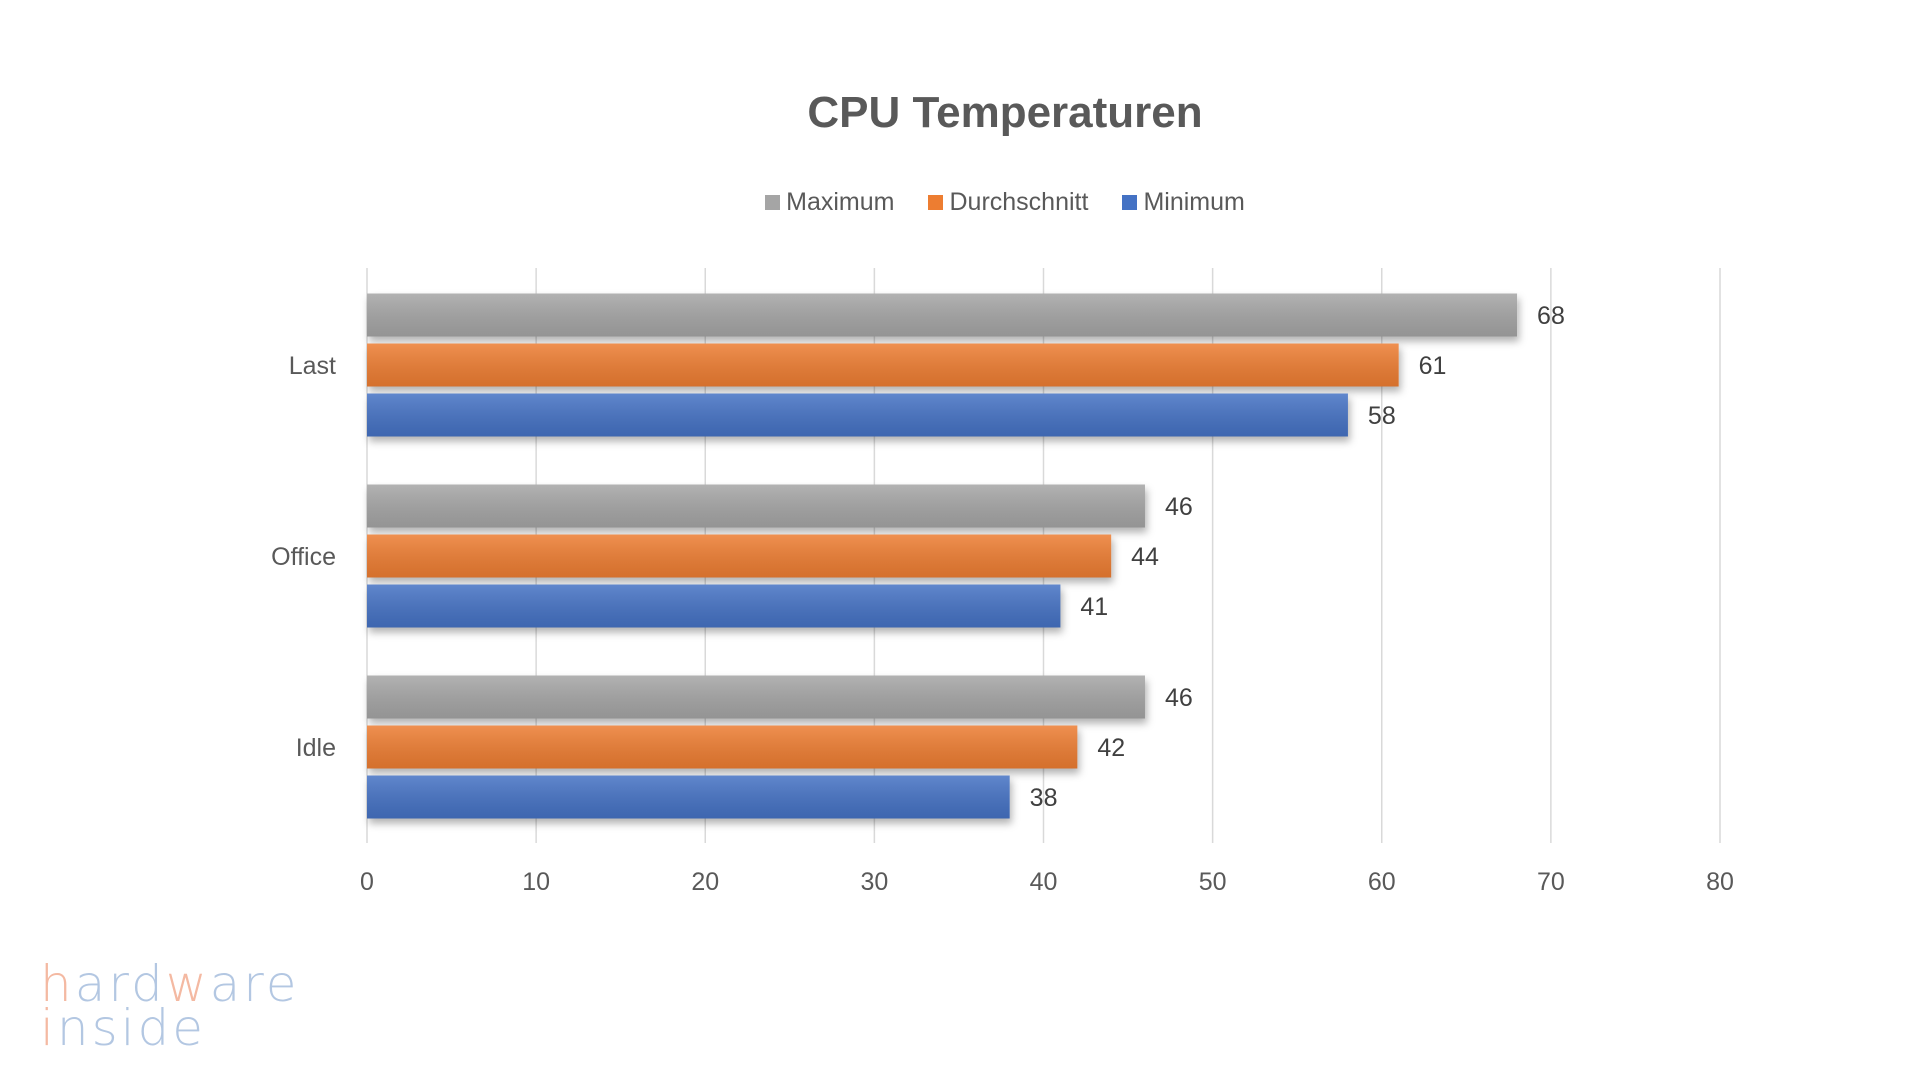  I want to click on x-tick-label: 40, so click(1044, 882).